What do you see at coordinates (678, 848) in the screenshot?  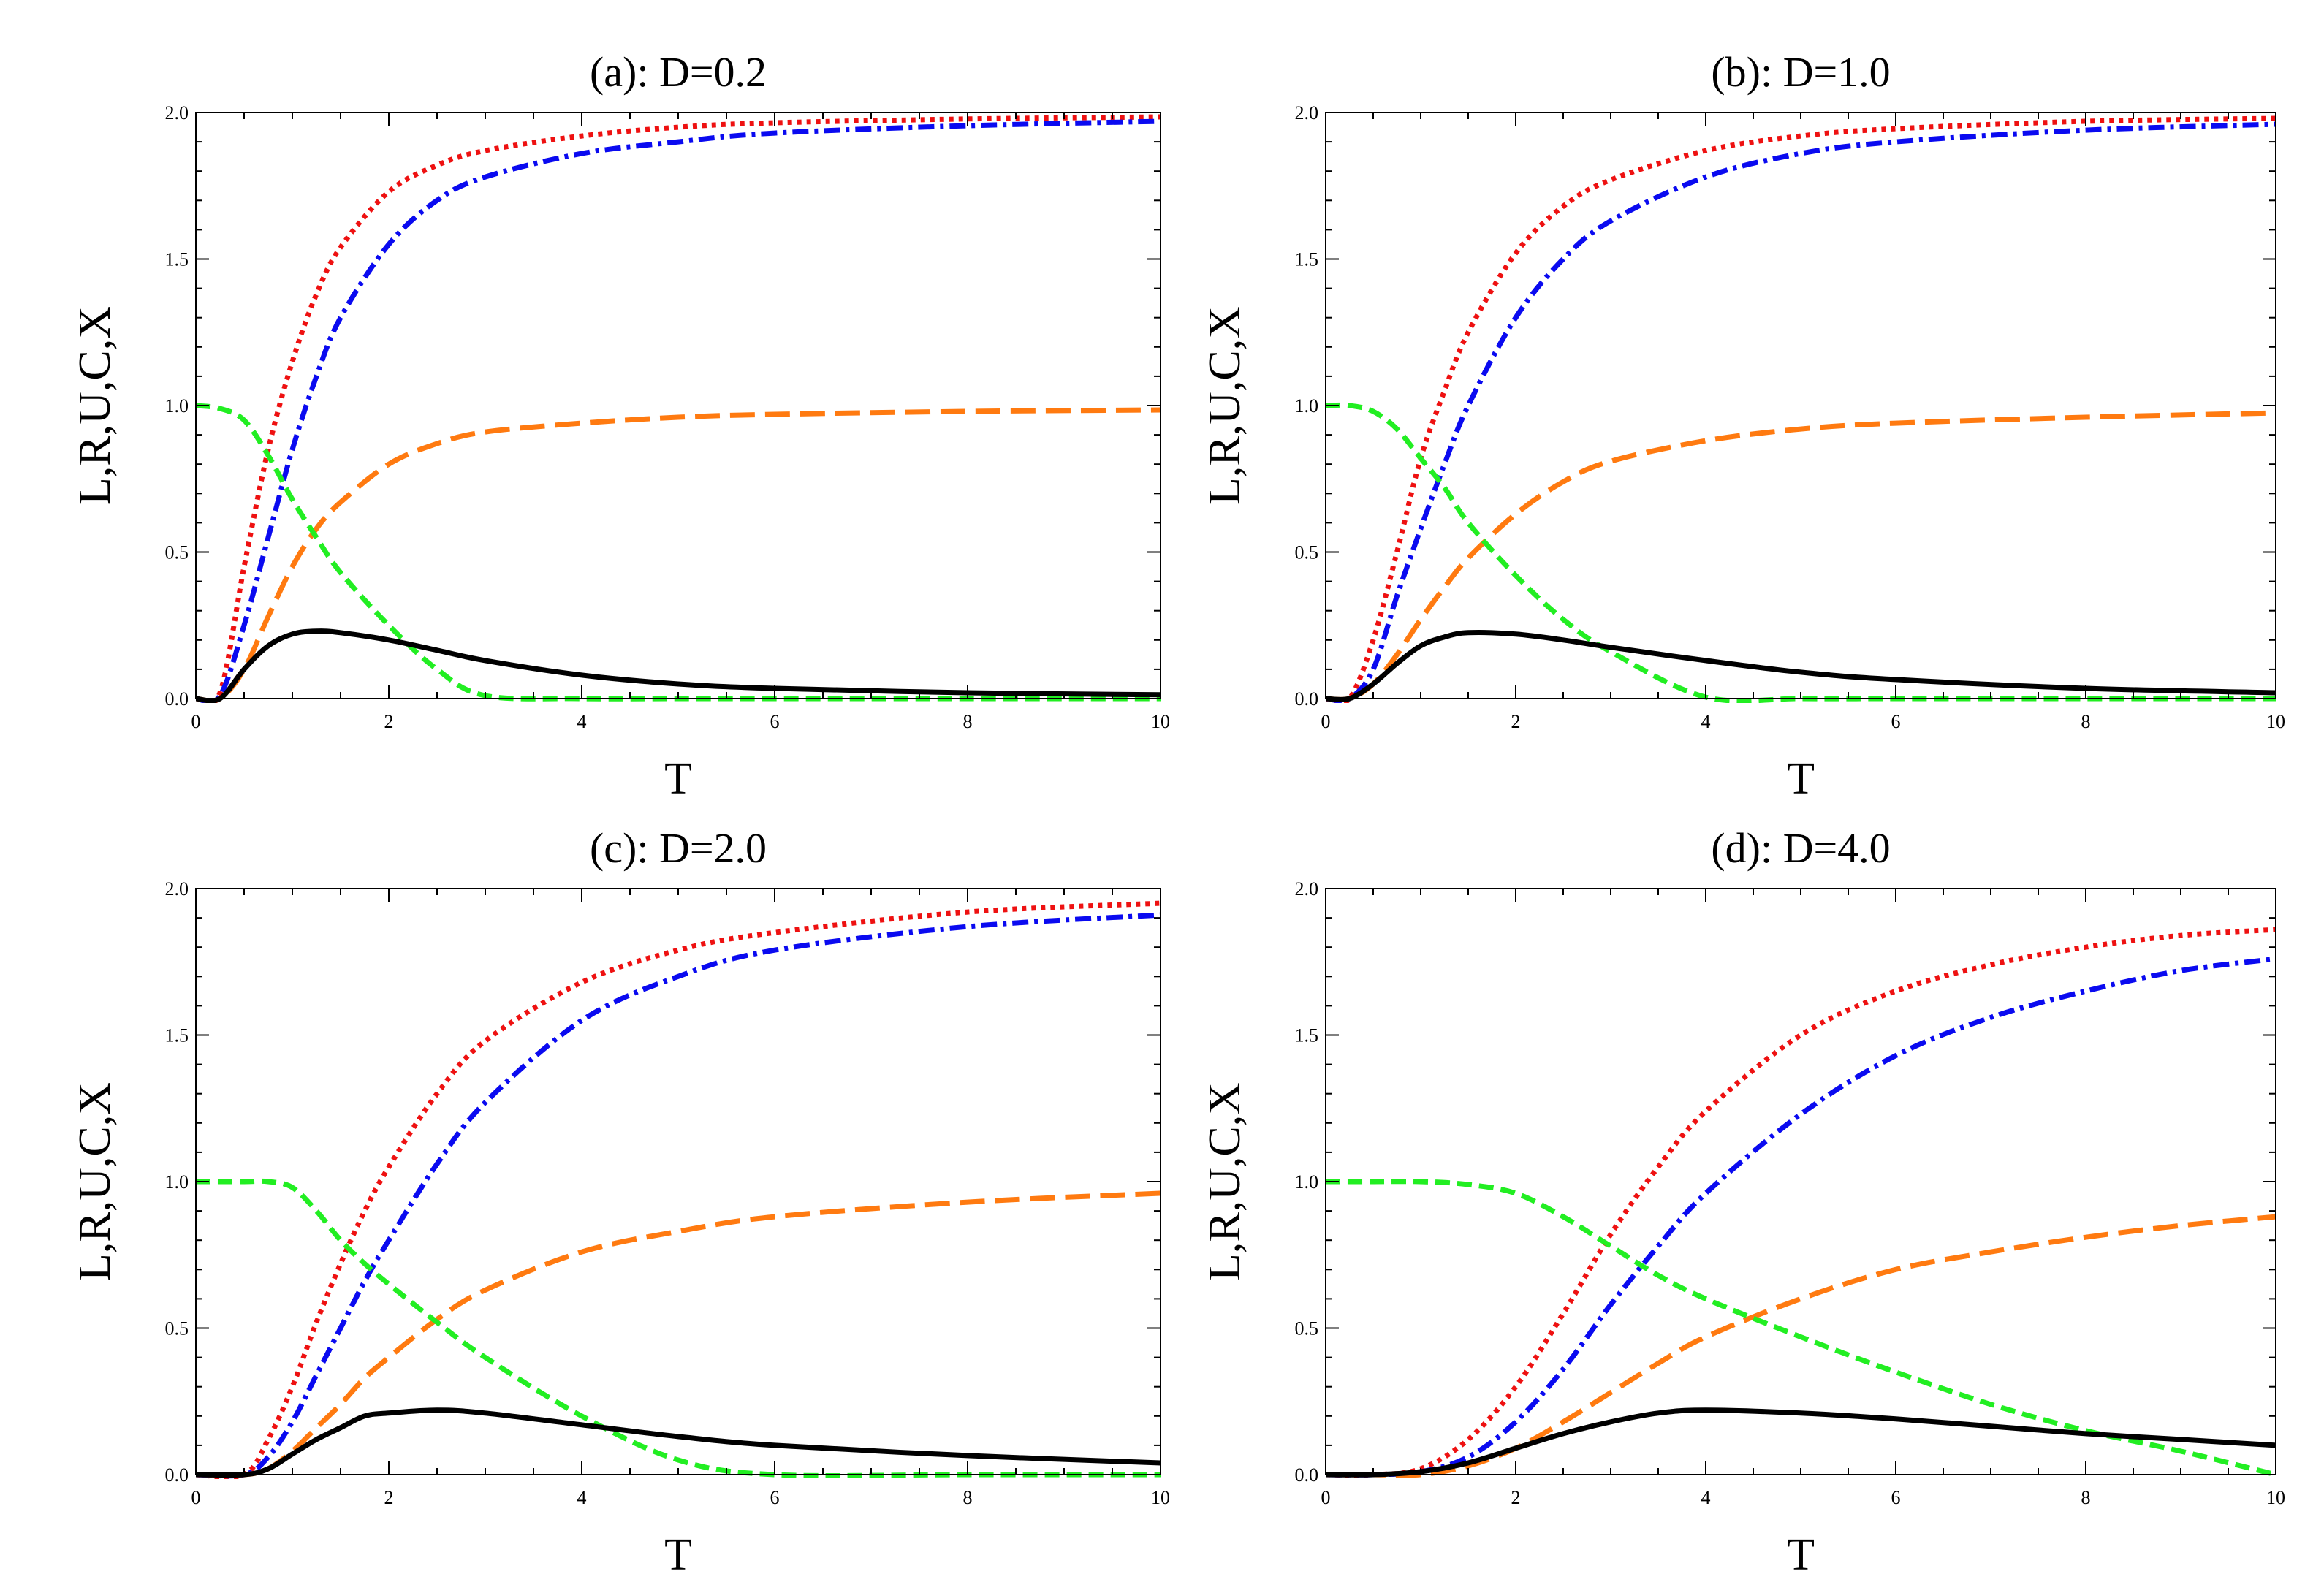 I see `panel-title: (c): D=2.0` at bounding box center [678, 848].